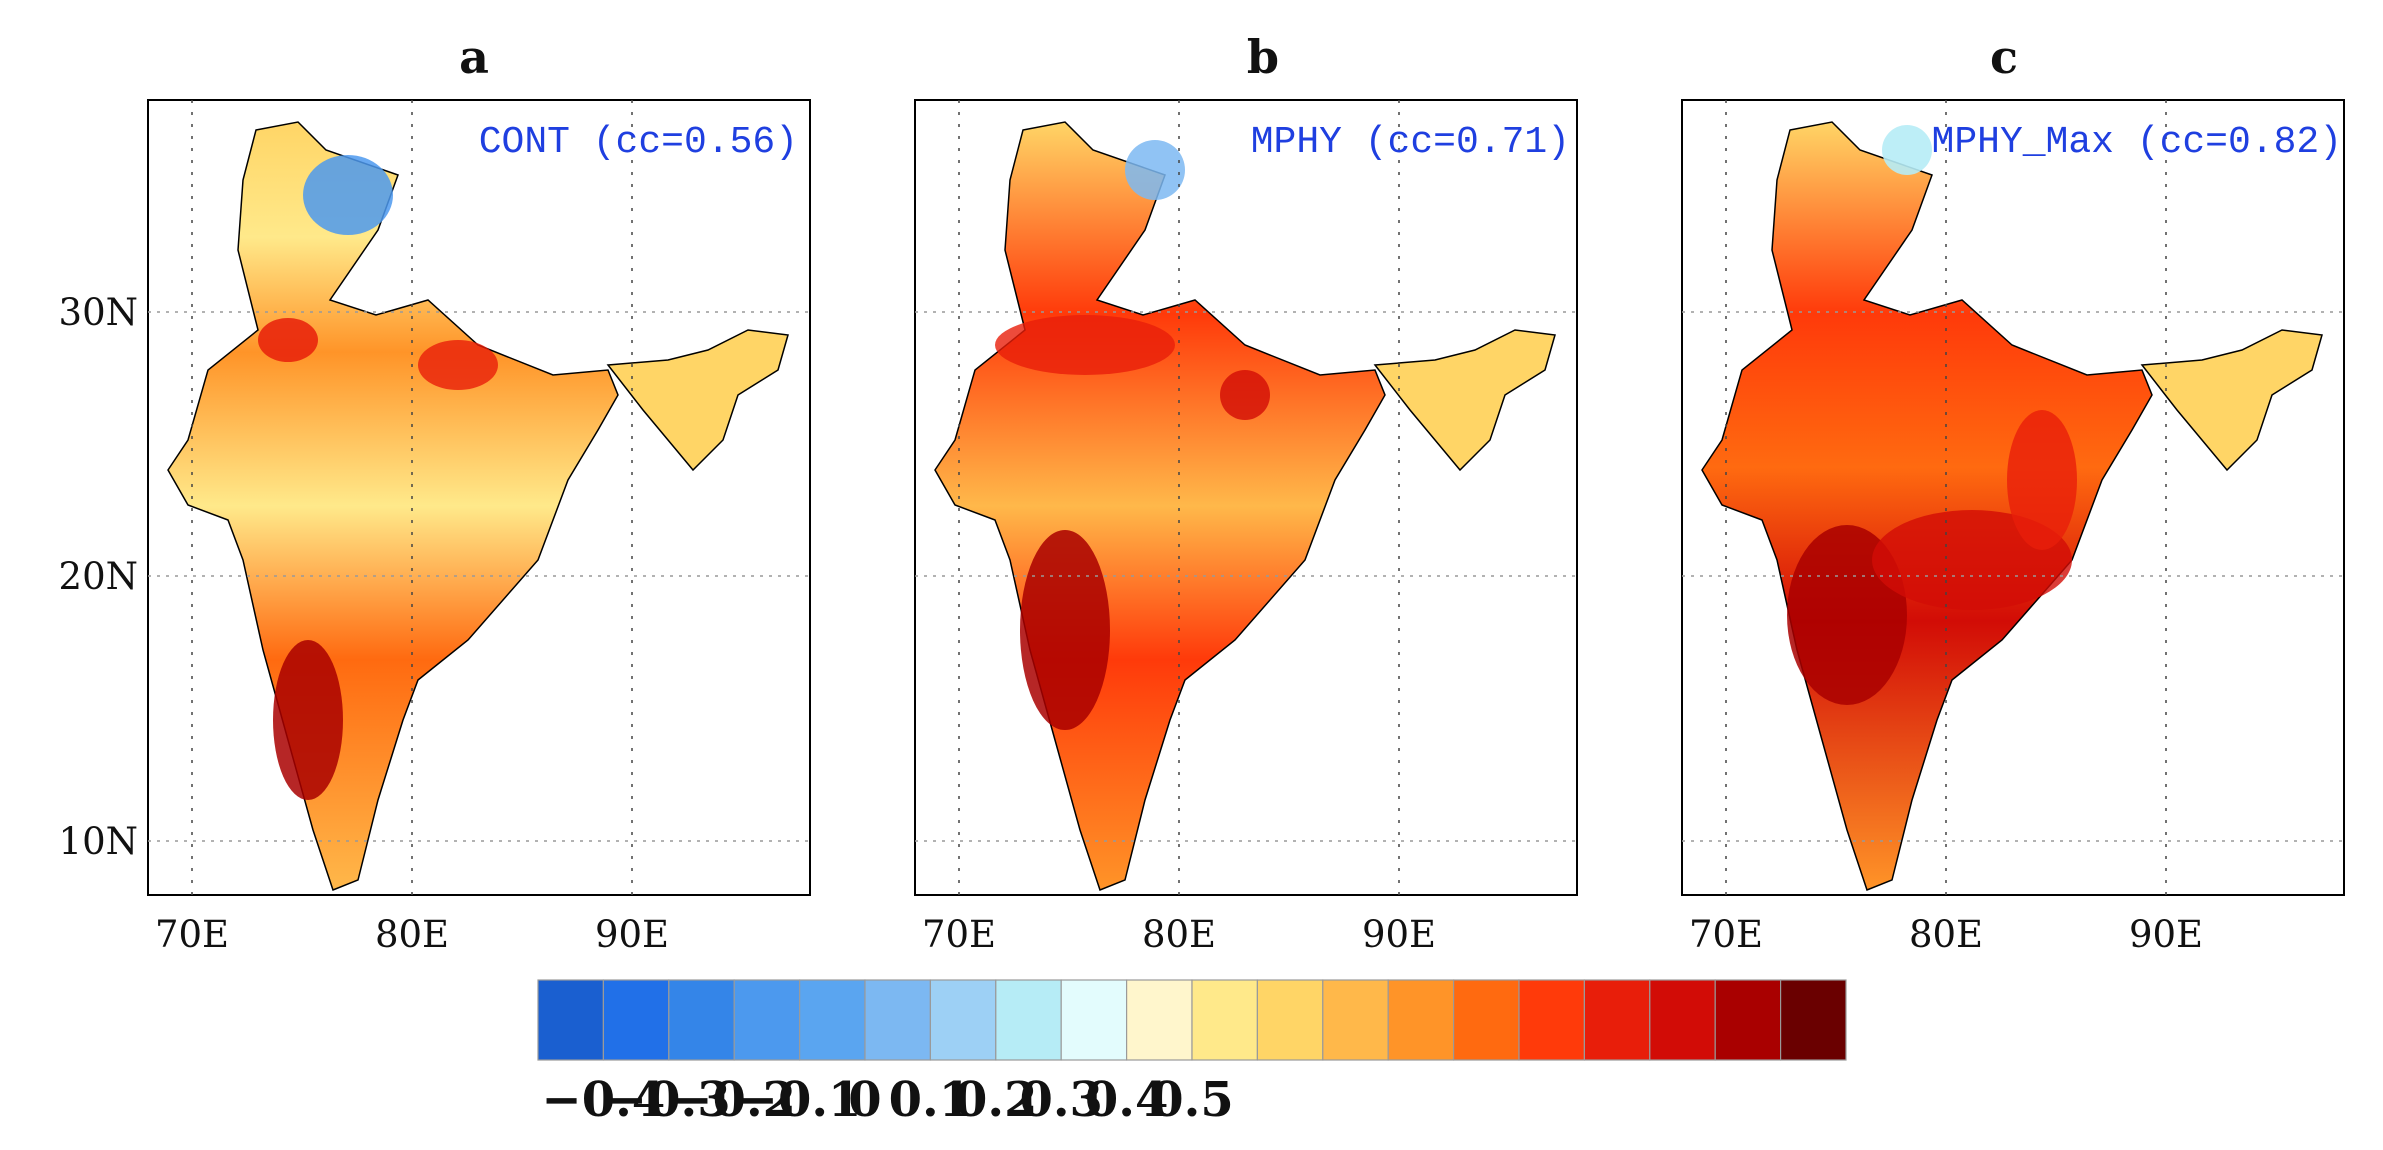 The width and height of the screenshot is (2383, 1150). I want to click on panel-b-northeast-shape, so click(1464, 400).